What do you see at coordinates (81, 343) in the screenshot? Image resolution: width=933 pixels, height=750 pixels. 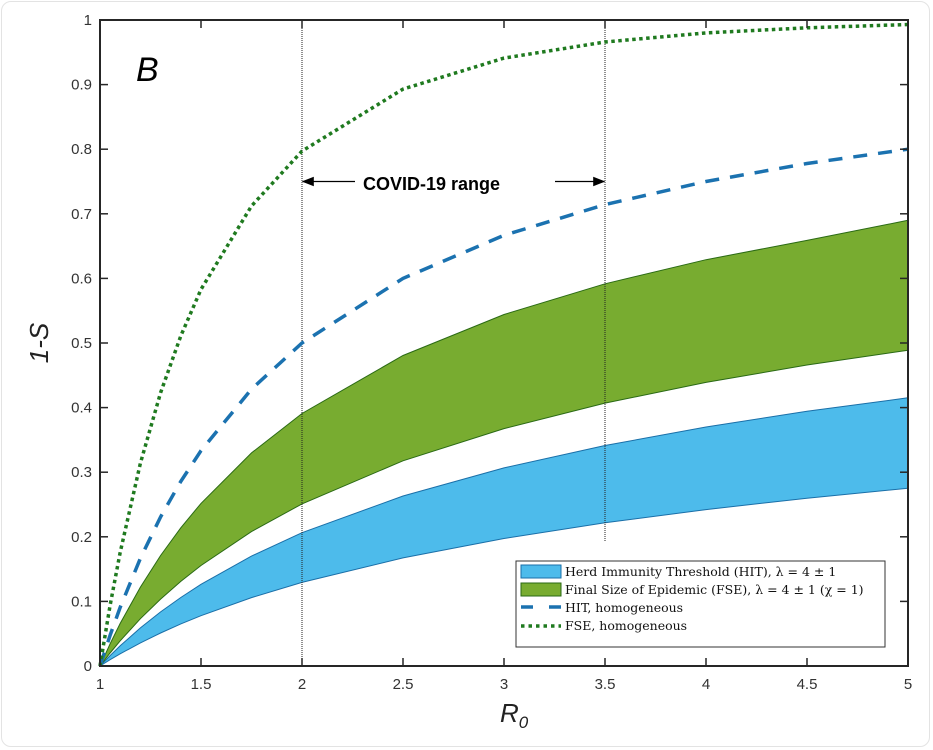 I see `y-tick-label: 0.5` at bounding box center [81, 343].